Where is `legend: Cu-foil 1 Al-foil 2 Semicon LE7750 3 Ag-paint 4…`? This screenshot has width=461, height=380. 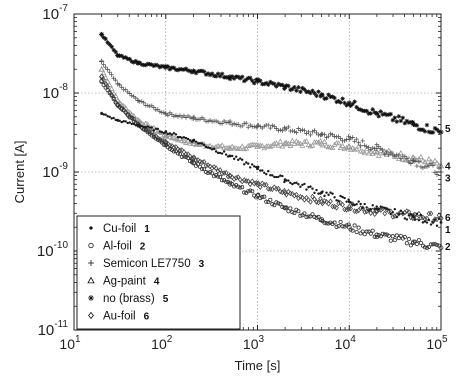
legend: Cu-foil 1 Al-foil 2 Semicon LE7750 3 Ag-paint 4… is located at coordinates (158, 272).